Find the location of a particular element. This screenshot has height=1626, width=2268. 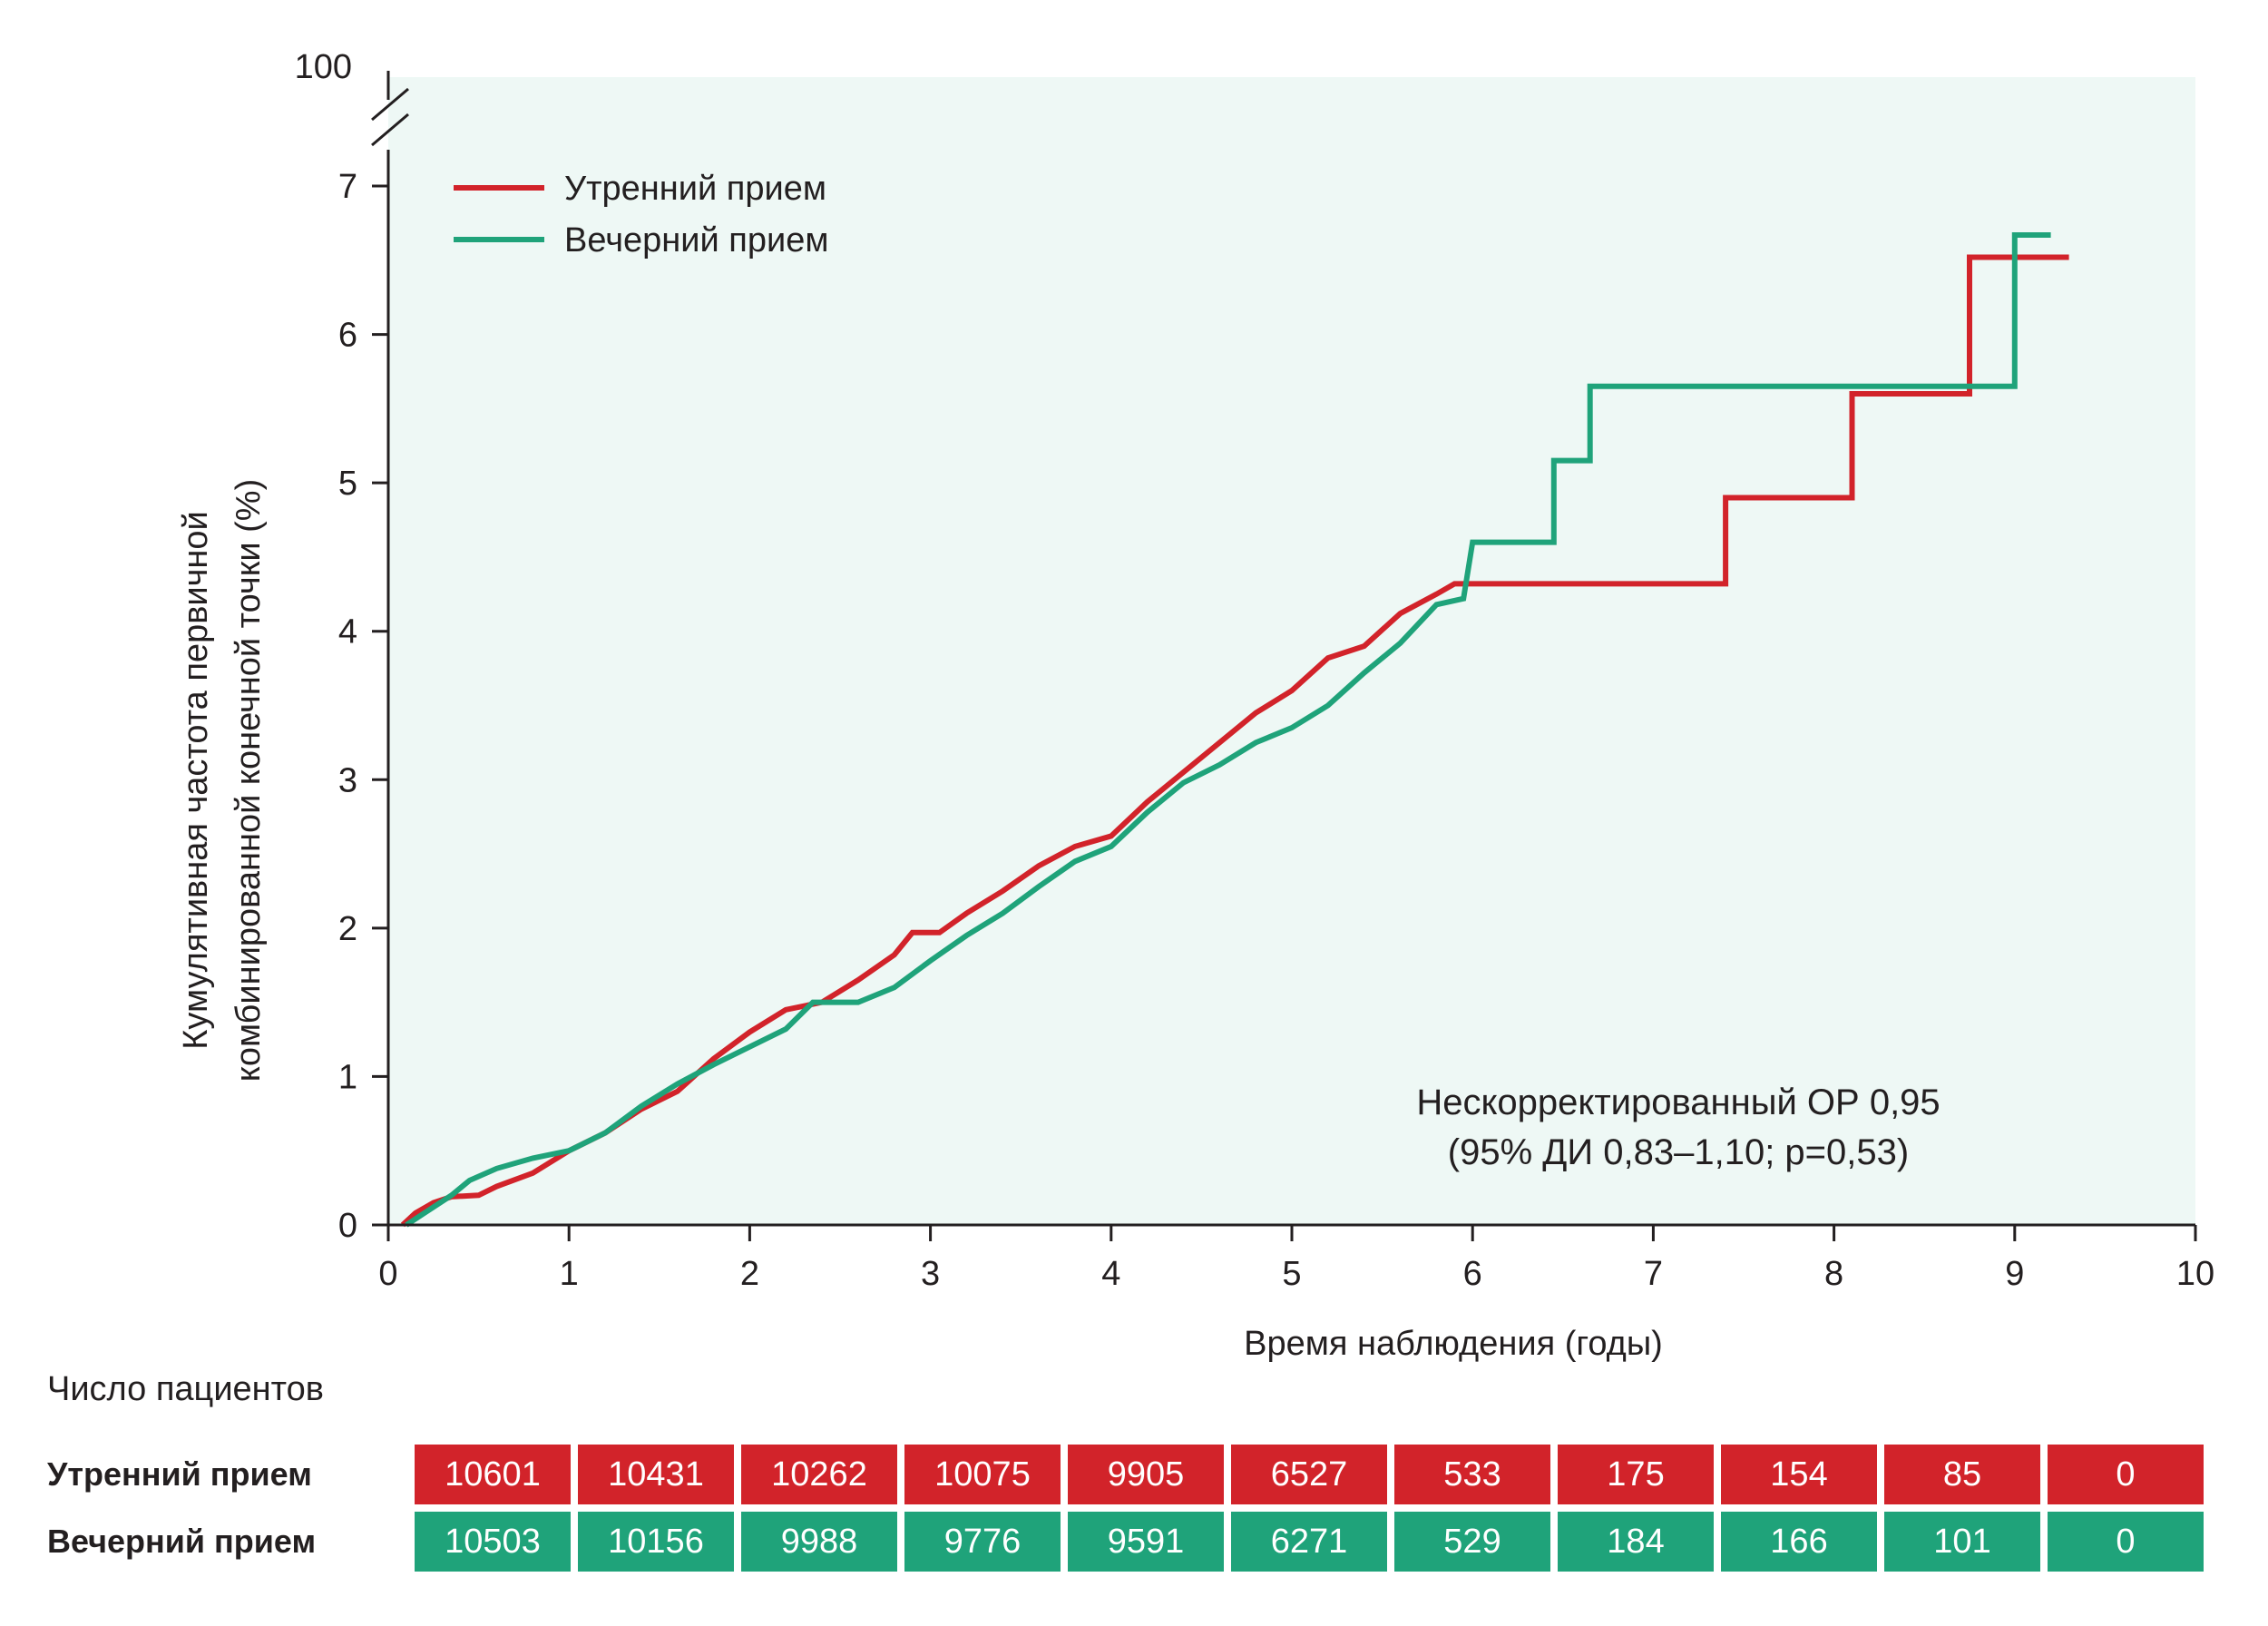

risk-cell: 154 is located at coordinates (1799, 1474).